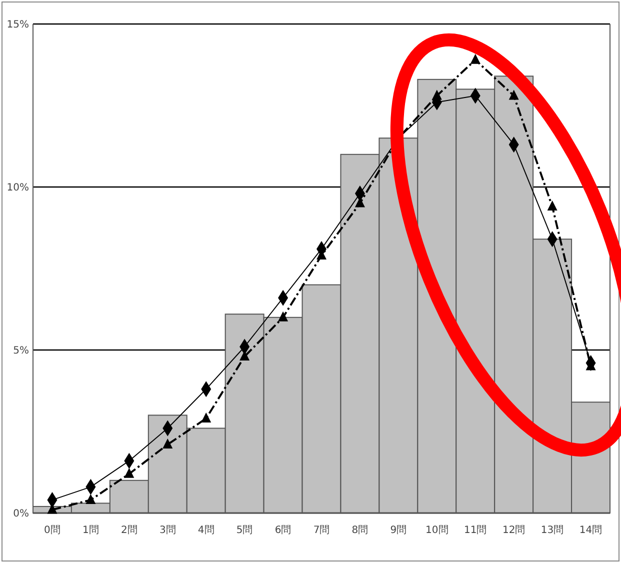  What do you see at coordinates (206, 530) in the screenshot?
I see `x-tick-label: 4問` at bounding box center [206, 530].